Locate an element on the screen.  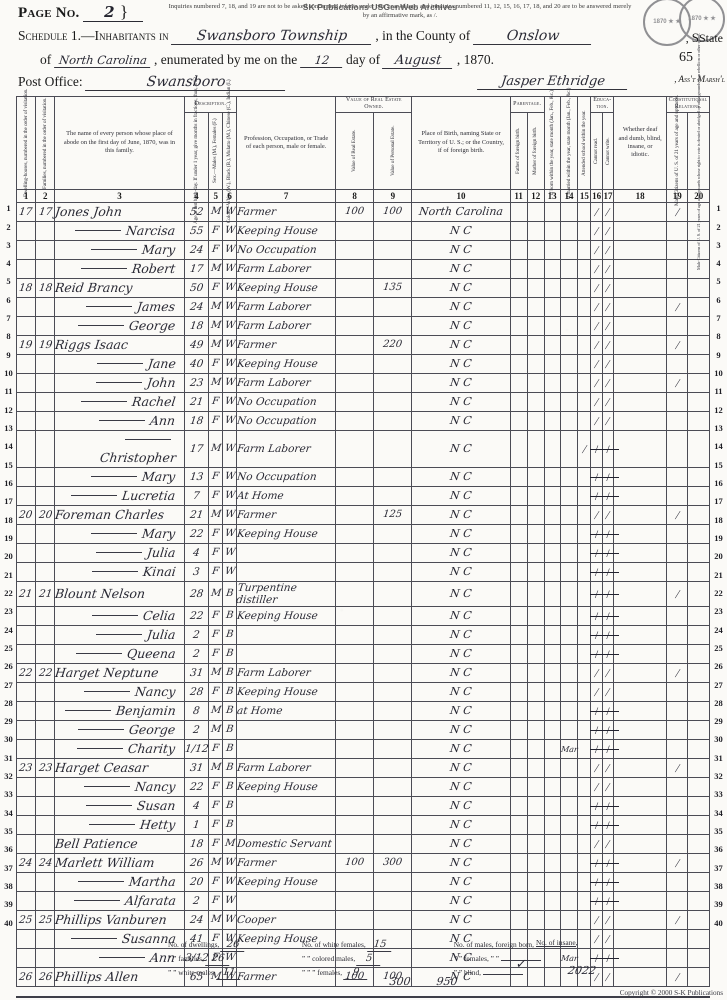
cell-color: B is located at coordinates (230, 672).